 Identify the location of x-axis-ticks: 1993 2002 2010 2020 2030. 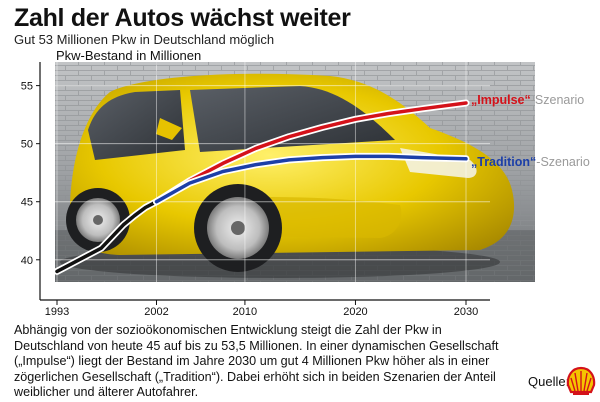
(261, 309).